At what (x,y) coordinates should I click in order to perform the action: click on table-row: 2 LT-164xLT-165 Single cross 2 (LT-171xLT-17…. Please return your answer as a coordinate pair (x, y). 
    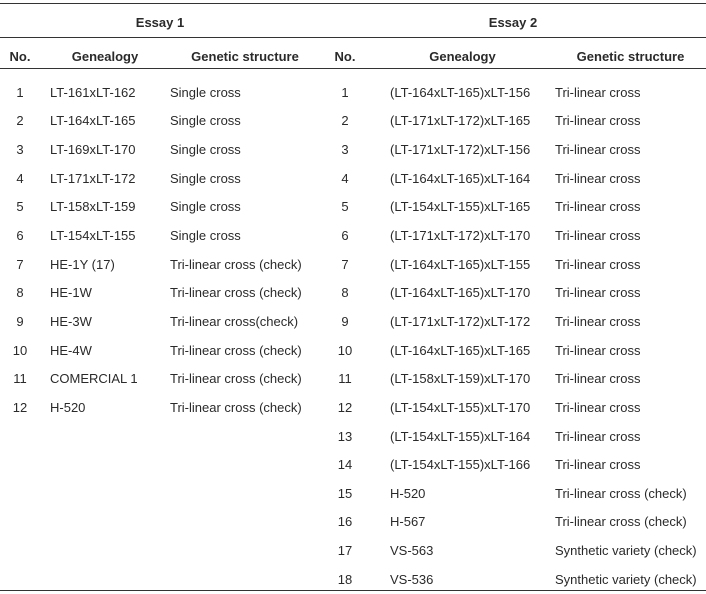
    Looking at the image, I should click on (353, 121).